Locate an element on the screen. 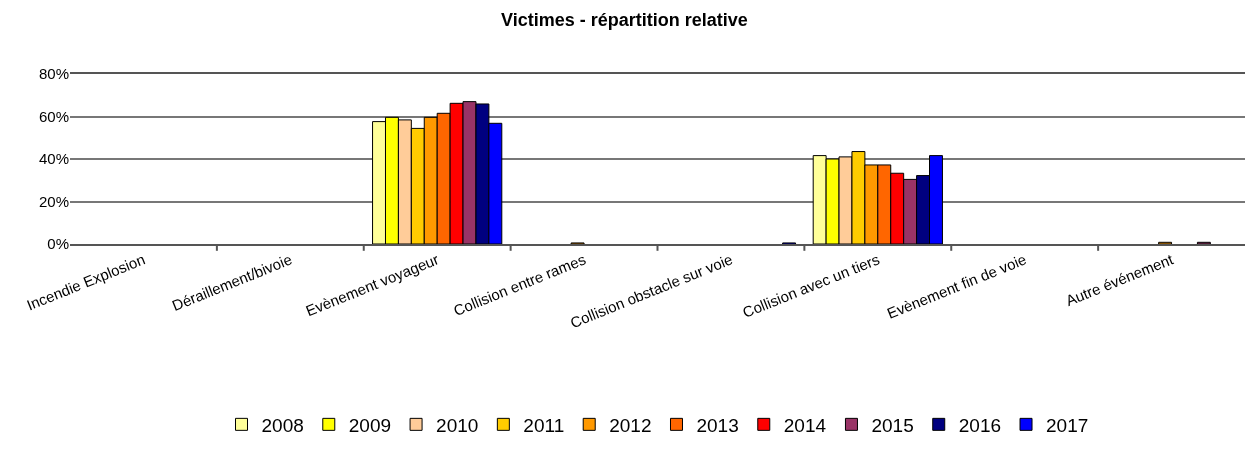 This screenshot has width=1249, height=452. legend-label: 2008 is located at coordinates (282, 425).